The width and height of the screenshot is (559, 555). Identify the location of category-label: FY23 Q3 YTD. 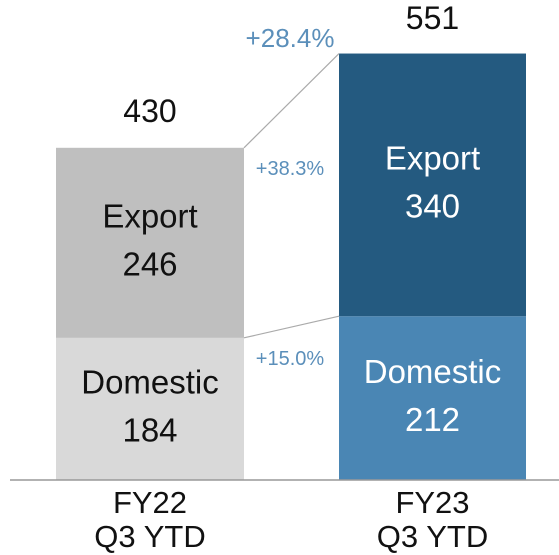
(432, 520).